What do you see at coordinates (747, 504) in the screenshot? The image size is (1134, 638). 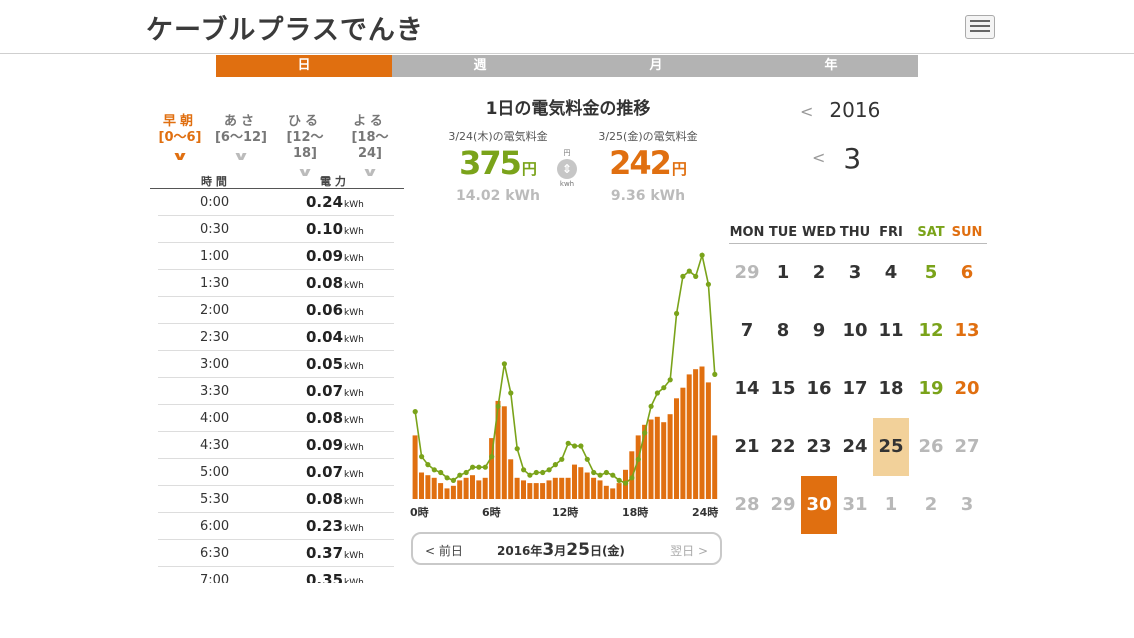 I see `calendar-day: 28` at bounding box center [747, 504].